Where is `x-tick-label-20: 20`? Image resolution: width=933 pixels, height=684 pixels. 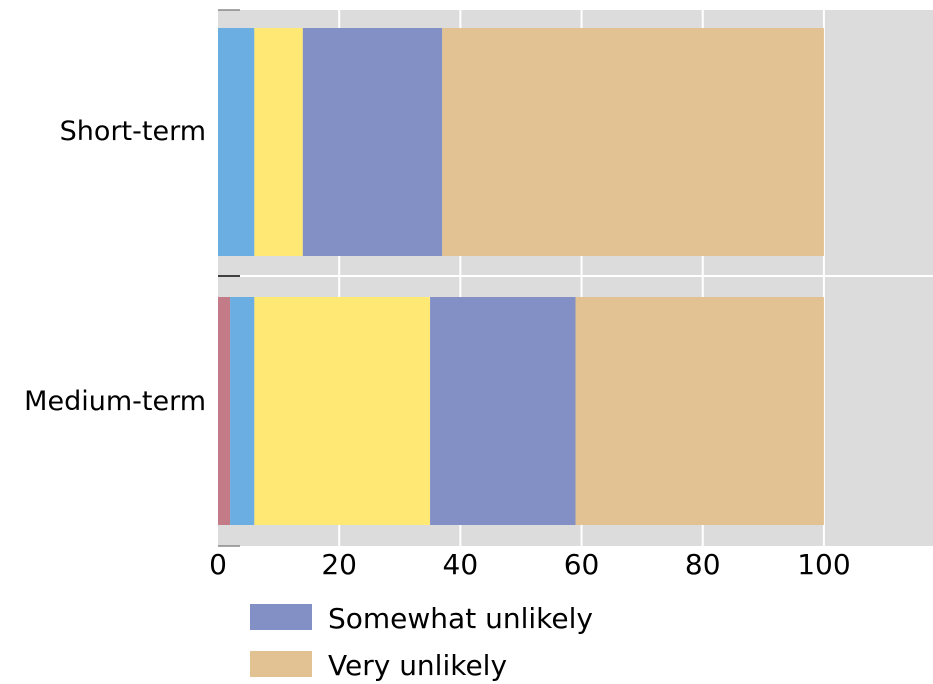 x-tick-label-20: 20 is located at coordinates (339, 564).